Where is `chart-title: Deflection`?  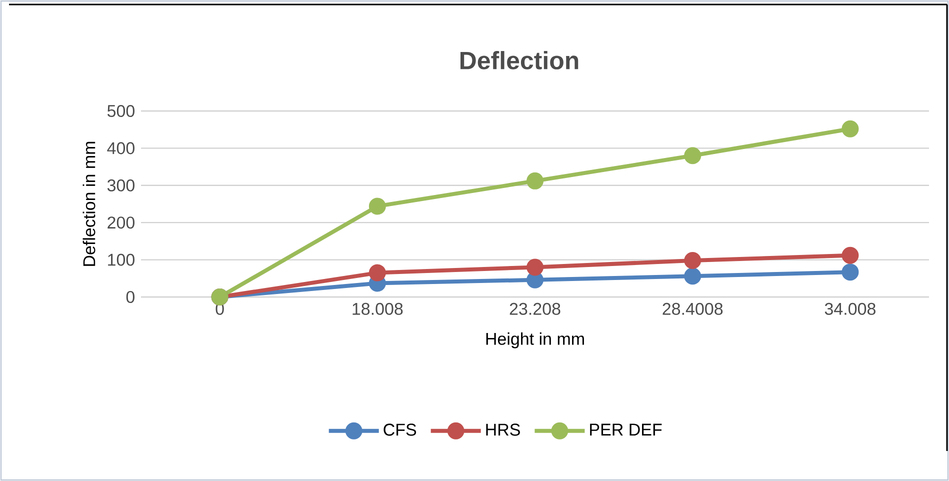
chart-title: Deflection is located at coordinates (519, 60).